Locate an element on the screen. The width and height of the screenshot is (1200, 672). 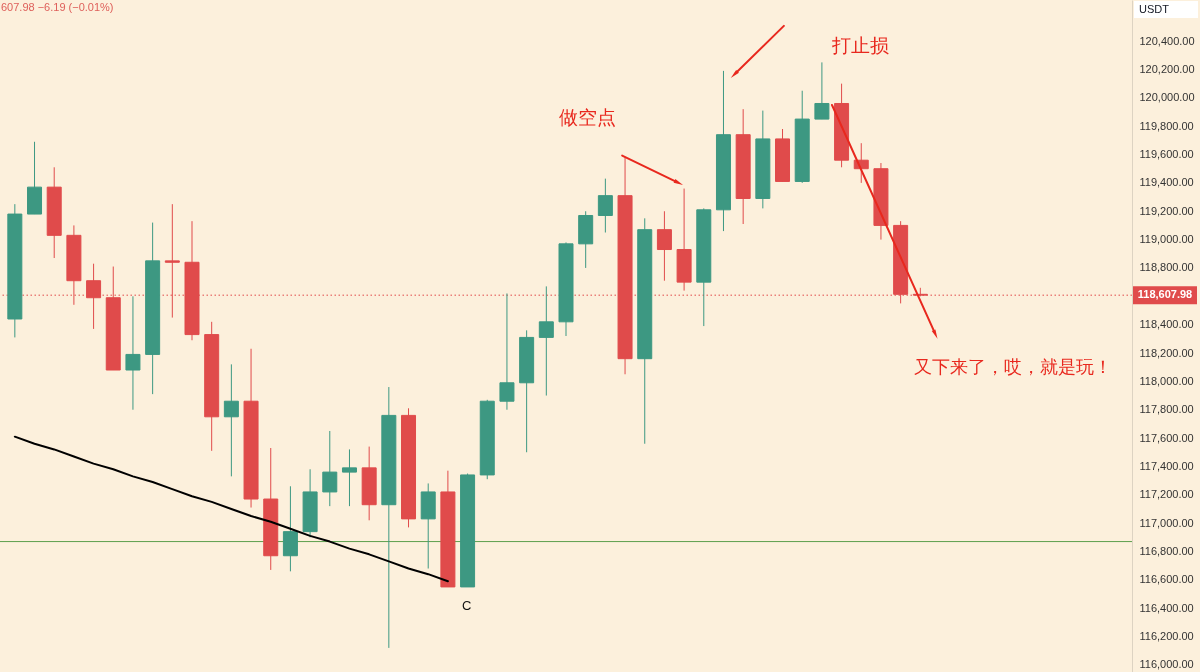
y-tick-label: 119,000.00 is located at coordinates (1166, 239).